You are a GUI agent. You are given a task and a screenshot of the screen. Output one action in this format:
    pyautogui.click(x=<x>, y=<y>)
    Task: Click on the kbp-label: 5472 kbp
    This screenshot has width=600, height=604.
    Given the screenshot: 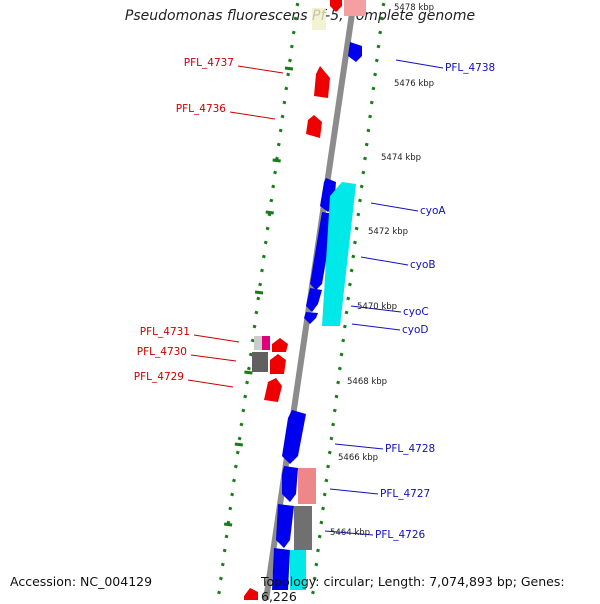 What is the action you would take?
    pyautogui.click(x=388, y=232)
    